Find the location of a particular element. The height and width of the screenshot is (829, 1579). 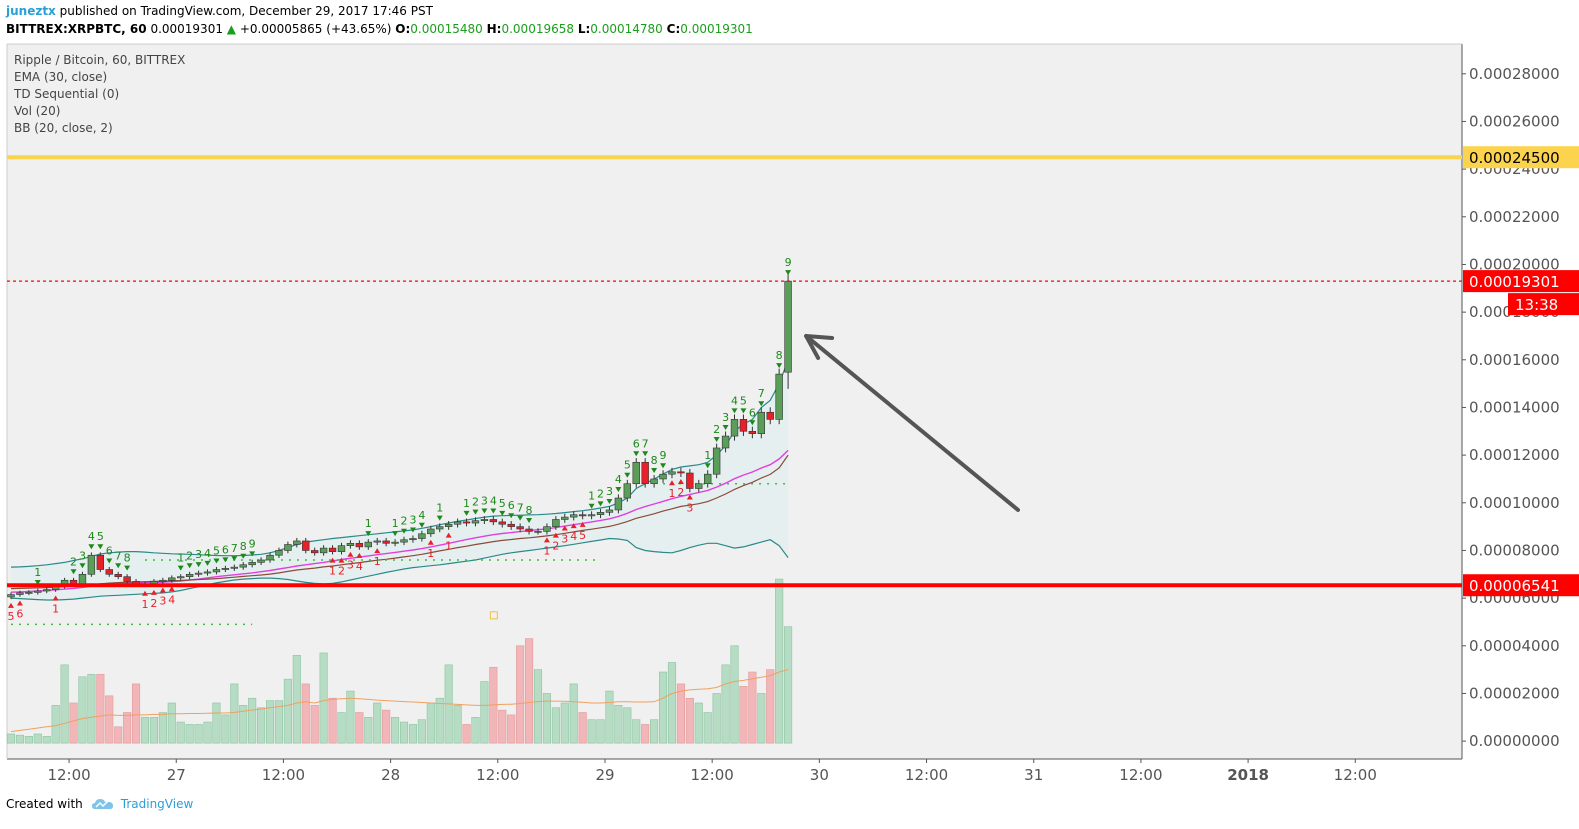

tradingview-link: TradingView is located at coordinates (157, 804).